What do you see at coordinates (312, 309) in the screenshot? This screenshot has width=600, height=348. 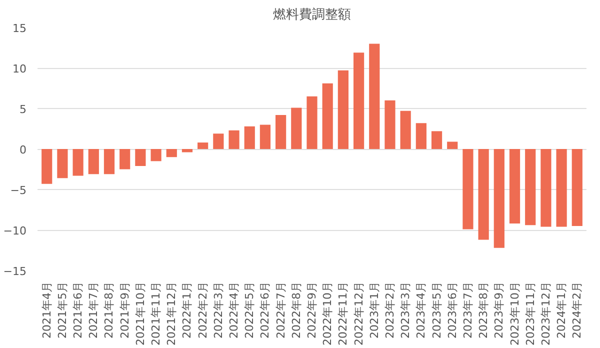 I see `x-tick-label: 2022年9月` at bounding box center [312, 309].